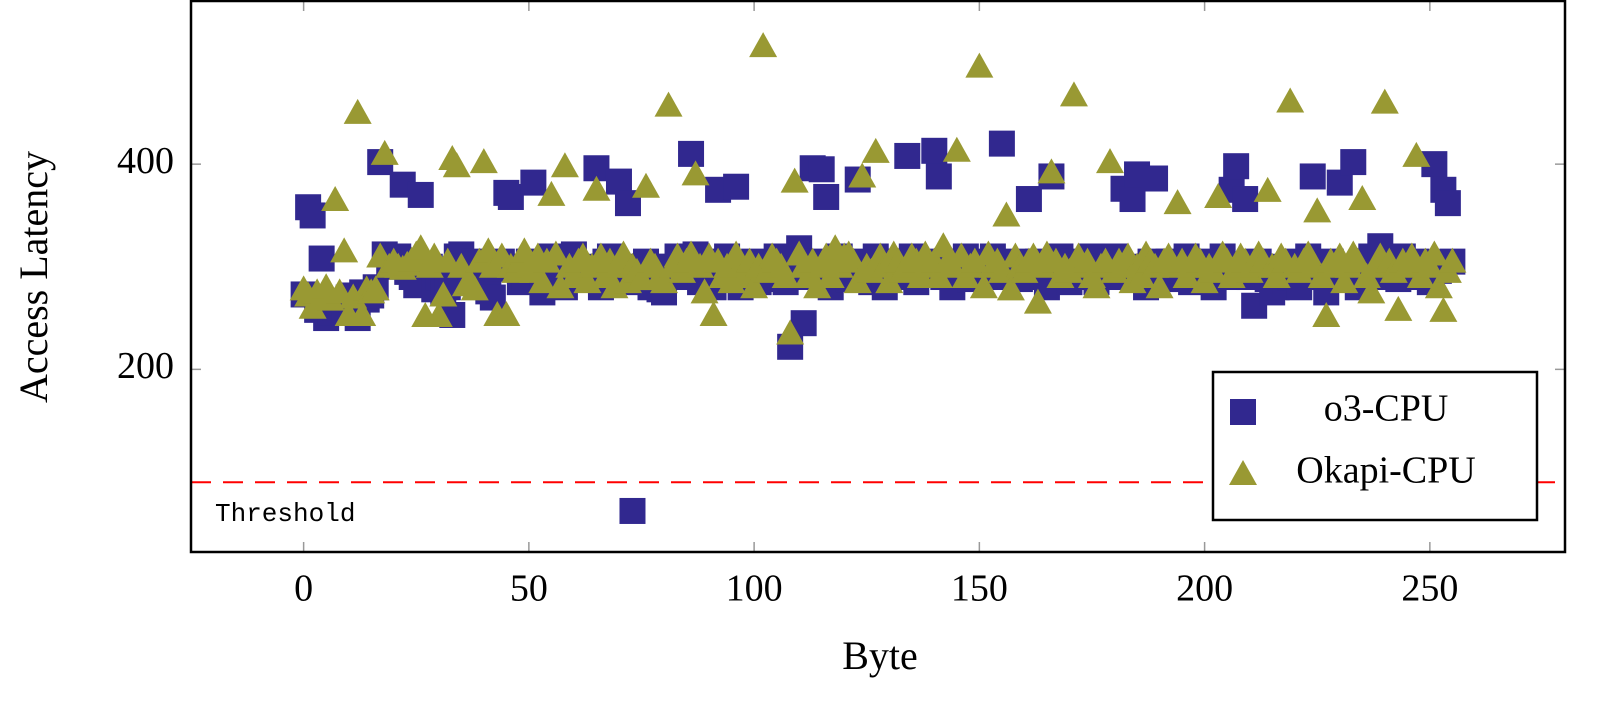 Image resolution: width=1600 pixels, height=716 pixels. Describe the element at coordinates (145, 366) in the screenshot. I see `y-tick-label: 200` at that location.